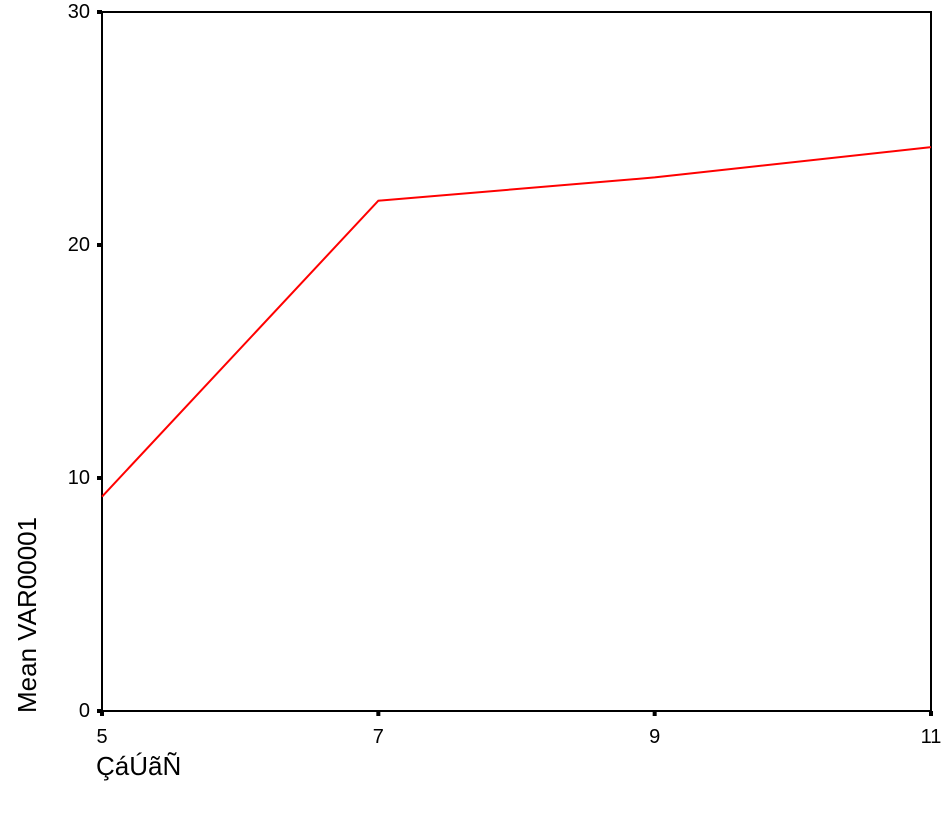 The width and height of the screenshot is (942, 835). I want to click on y-axis-title: Mean VAR00001, so click(27, 615).